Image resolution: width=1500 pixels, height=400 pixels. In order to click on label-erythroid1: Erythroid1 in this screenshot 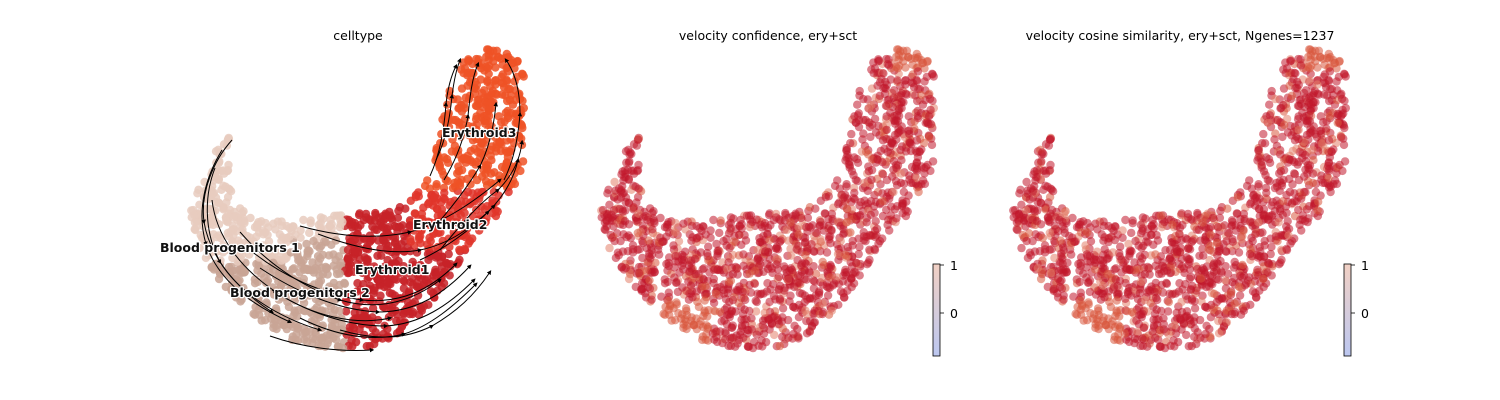, I will do `click(392, 269)`.